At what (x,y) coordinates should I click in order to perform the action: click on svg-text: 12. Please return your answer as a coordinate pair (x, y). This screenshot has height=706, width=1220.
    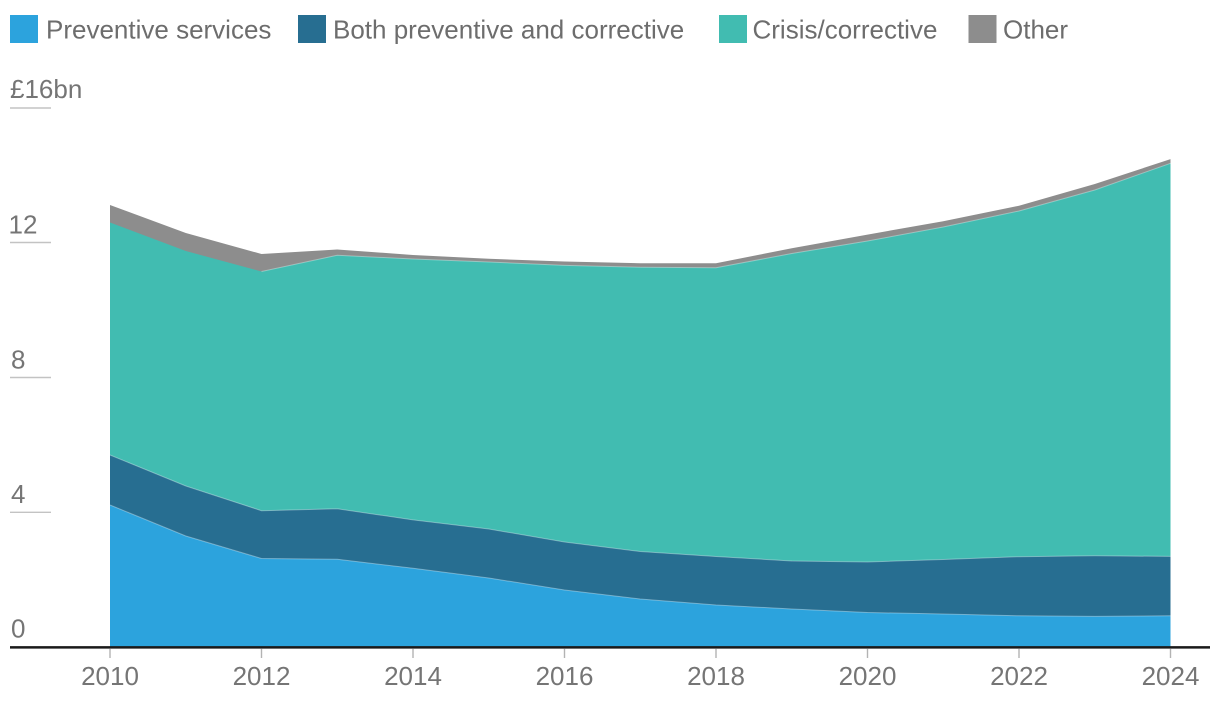
    Looking at the image, I should click on (23, 224).